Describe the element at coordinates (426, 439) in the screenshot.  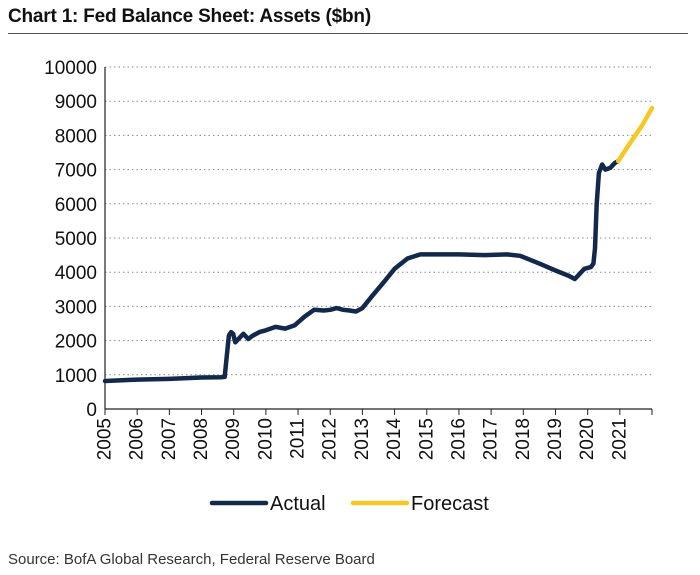
I see `x-tick-label: 2015` at that location.